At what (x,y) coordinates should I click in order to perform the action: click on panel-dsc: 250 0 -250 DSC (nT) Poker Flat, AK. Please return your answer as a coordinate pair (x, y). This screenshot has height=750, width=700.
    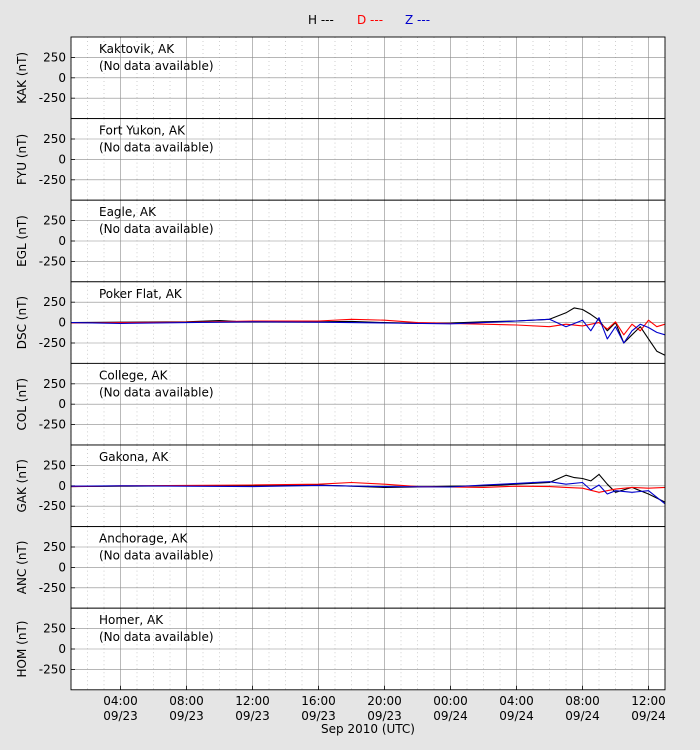
    Looking at the image, I should click on (340, 322).